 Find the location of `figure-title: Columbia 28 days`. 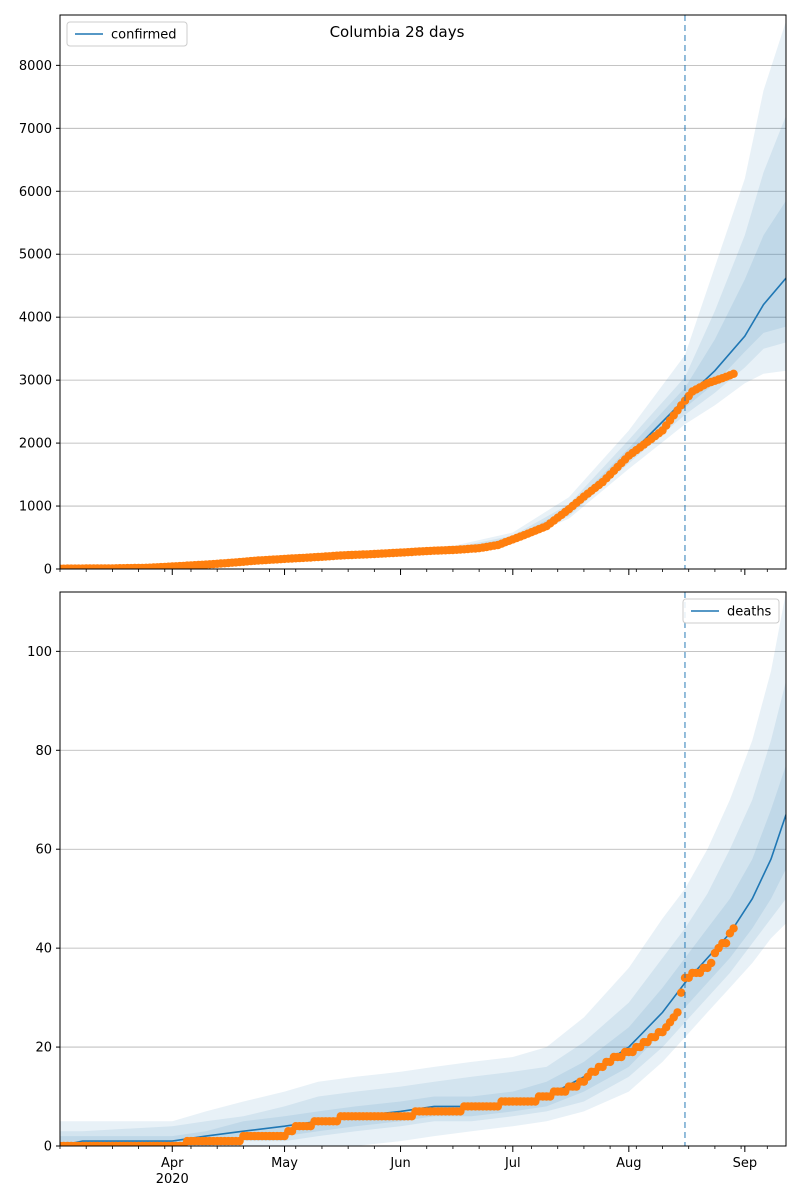

figure-title: Columbia 28 days is located at coordinates (397, 32).